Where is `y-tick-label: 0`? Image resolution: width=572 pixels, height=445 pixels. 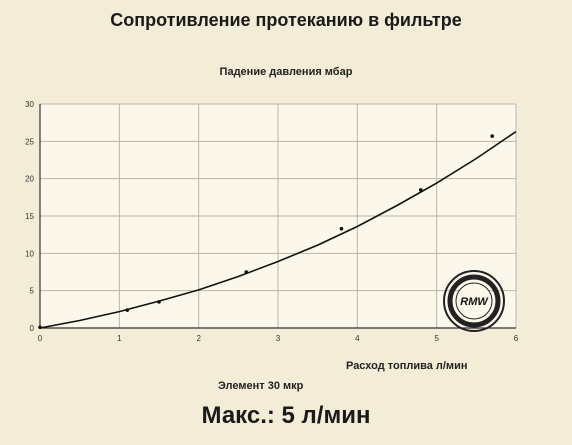
y-tick-label: 0 is located at coordinates (32, 328).